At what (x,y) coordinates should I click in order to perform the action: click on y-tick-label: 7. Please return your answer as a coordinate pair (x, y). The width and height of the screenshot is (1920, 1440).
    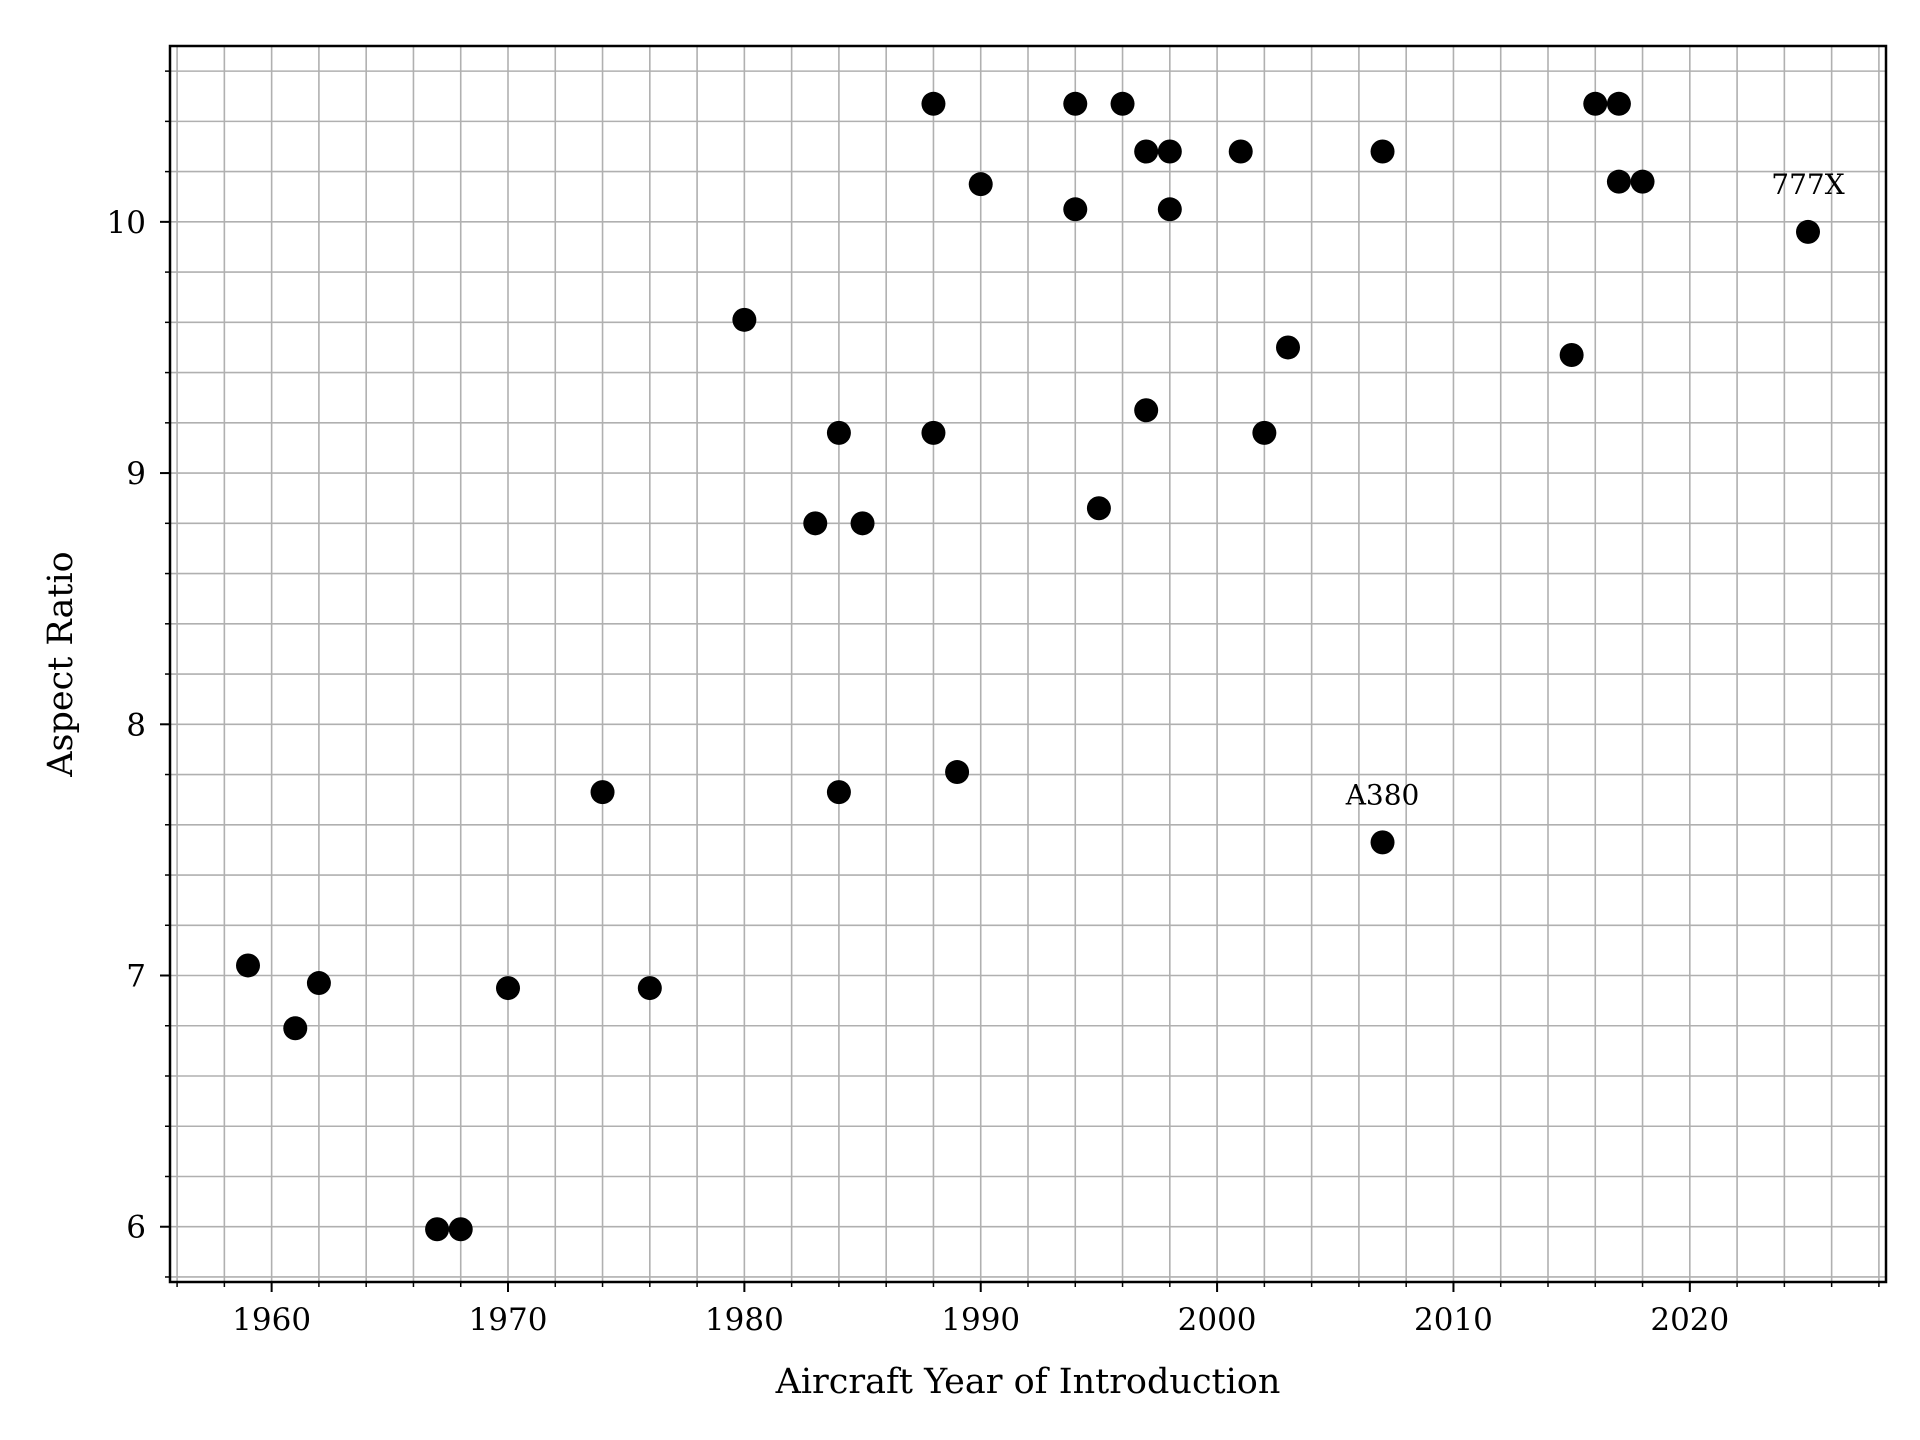
    Looking at the image, I should click on (136, 977).